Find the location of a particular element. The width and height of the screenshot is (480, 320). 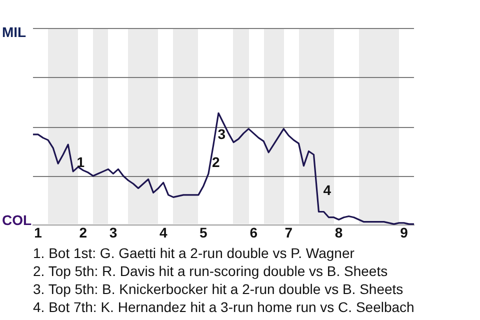

text: 3. Top 5th: B. Knickerbocker hit a 2-run double vs B. Sheets is located at coordinates (218, 289).